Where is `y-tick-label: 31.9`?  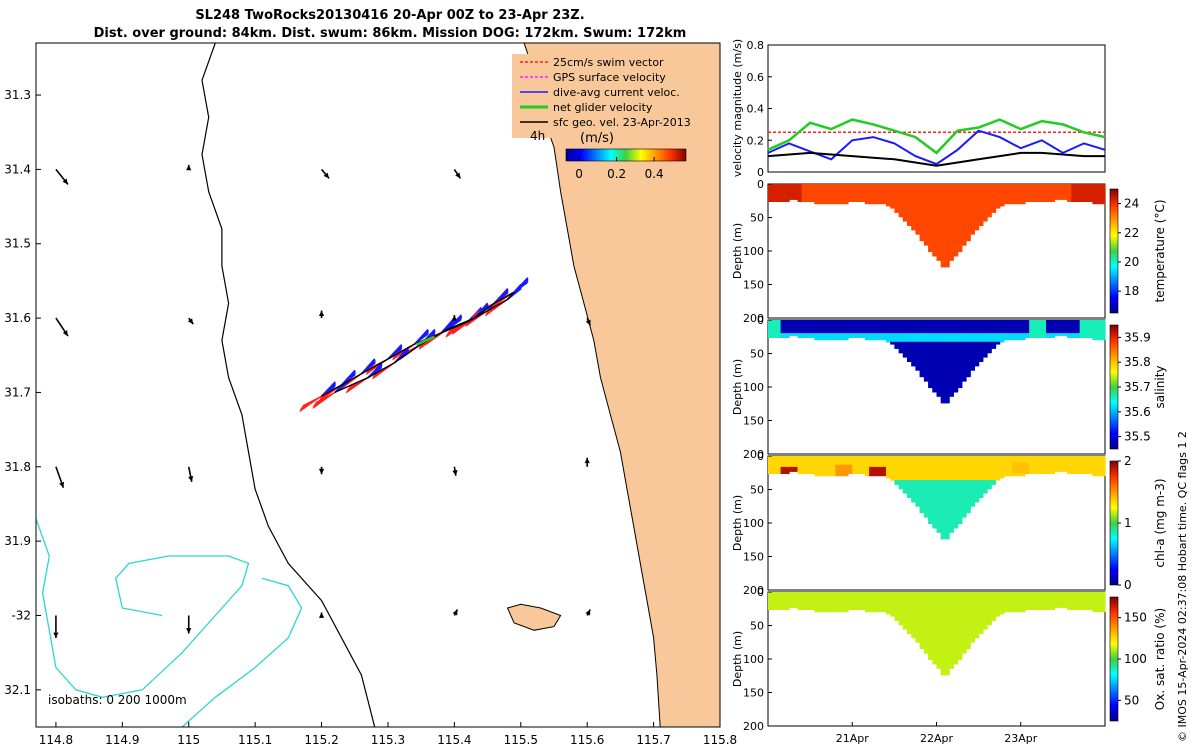
y-tick-label: 31.9 is located at coordinates (17, 541).